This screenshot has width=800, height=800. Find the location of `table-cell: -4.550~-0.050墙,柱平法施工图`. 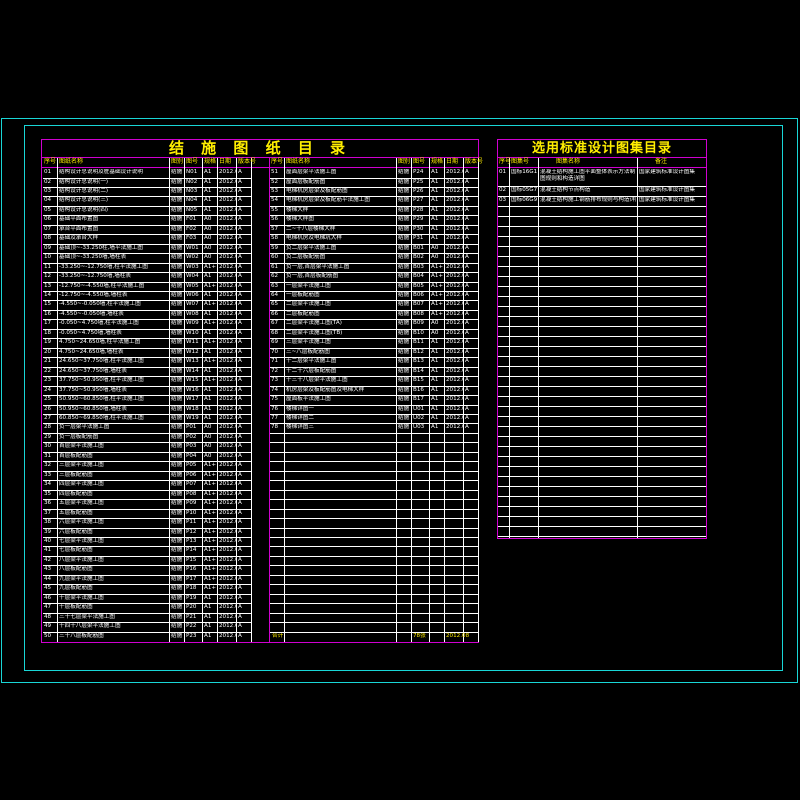

table-cell: -4.550~-0.050墙,柱平法施工图 is located at coordinates (100, 304).